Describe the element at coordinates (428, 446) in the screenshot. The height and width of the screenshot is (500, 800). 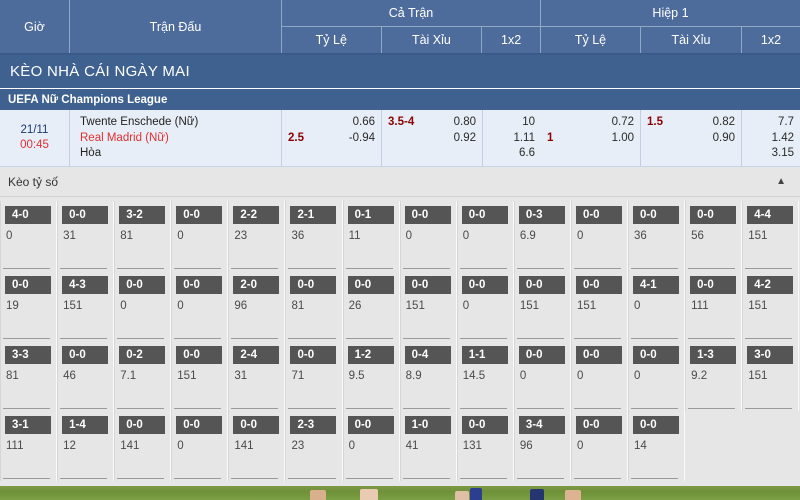
I see `score-cell: 1-0 41` at that location.